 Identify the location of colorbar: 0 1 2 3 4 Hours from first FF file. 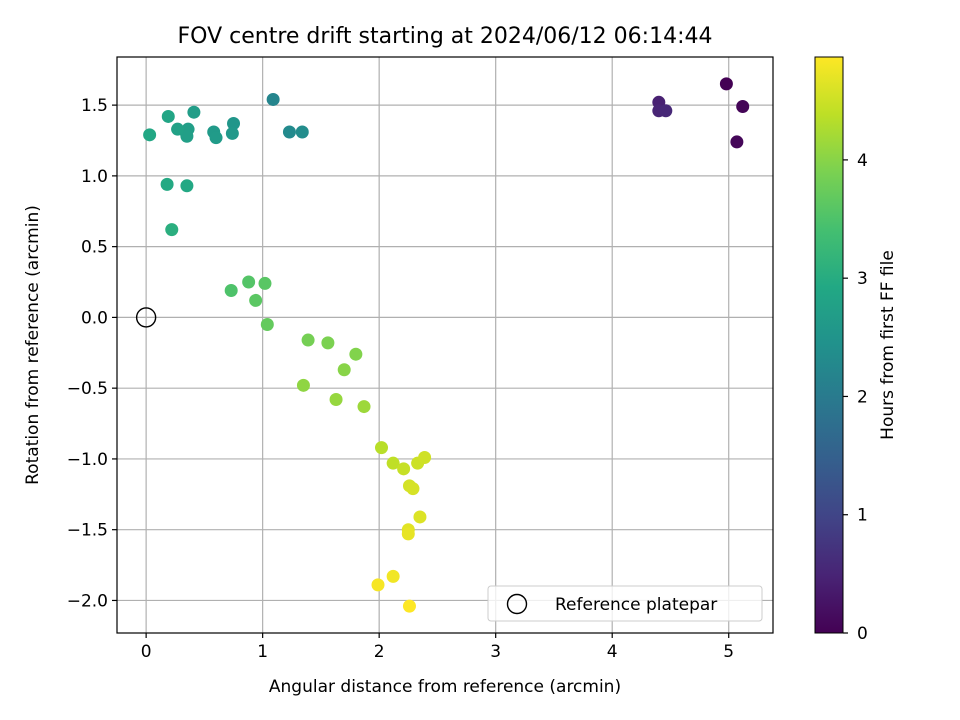
(856, 350).